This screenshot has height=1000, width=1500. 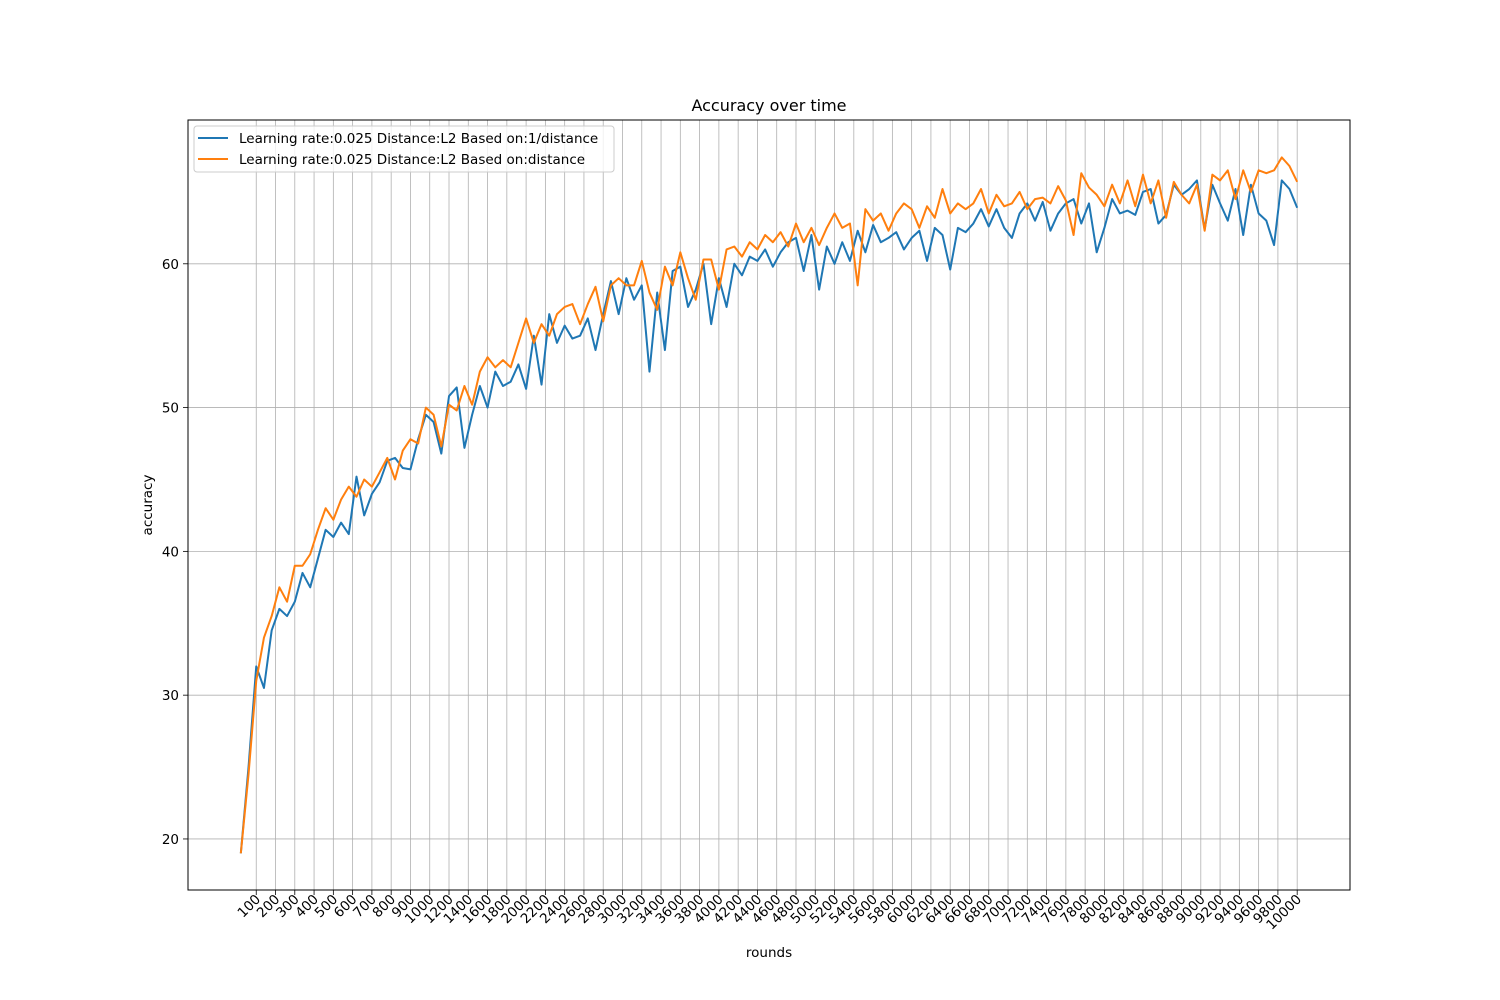 I want to click on y-tick-label: 20, so click(x=170, y=840).